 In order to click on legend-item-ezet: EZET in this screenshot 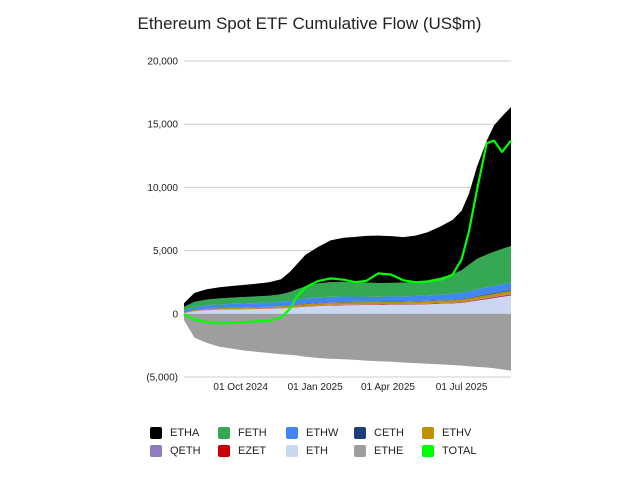, I will do `click(252, 451)`.